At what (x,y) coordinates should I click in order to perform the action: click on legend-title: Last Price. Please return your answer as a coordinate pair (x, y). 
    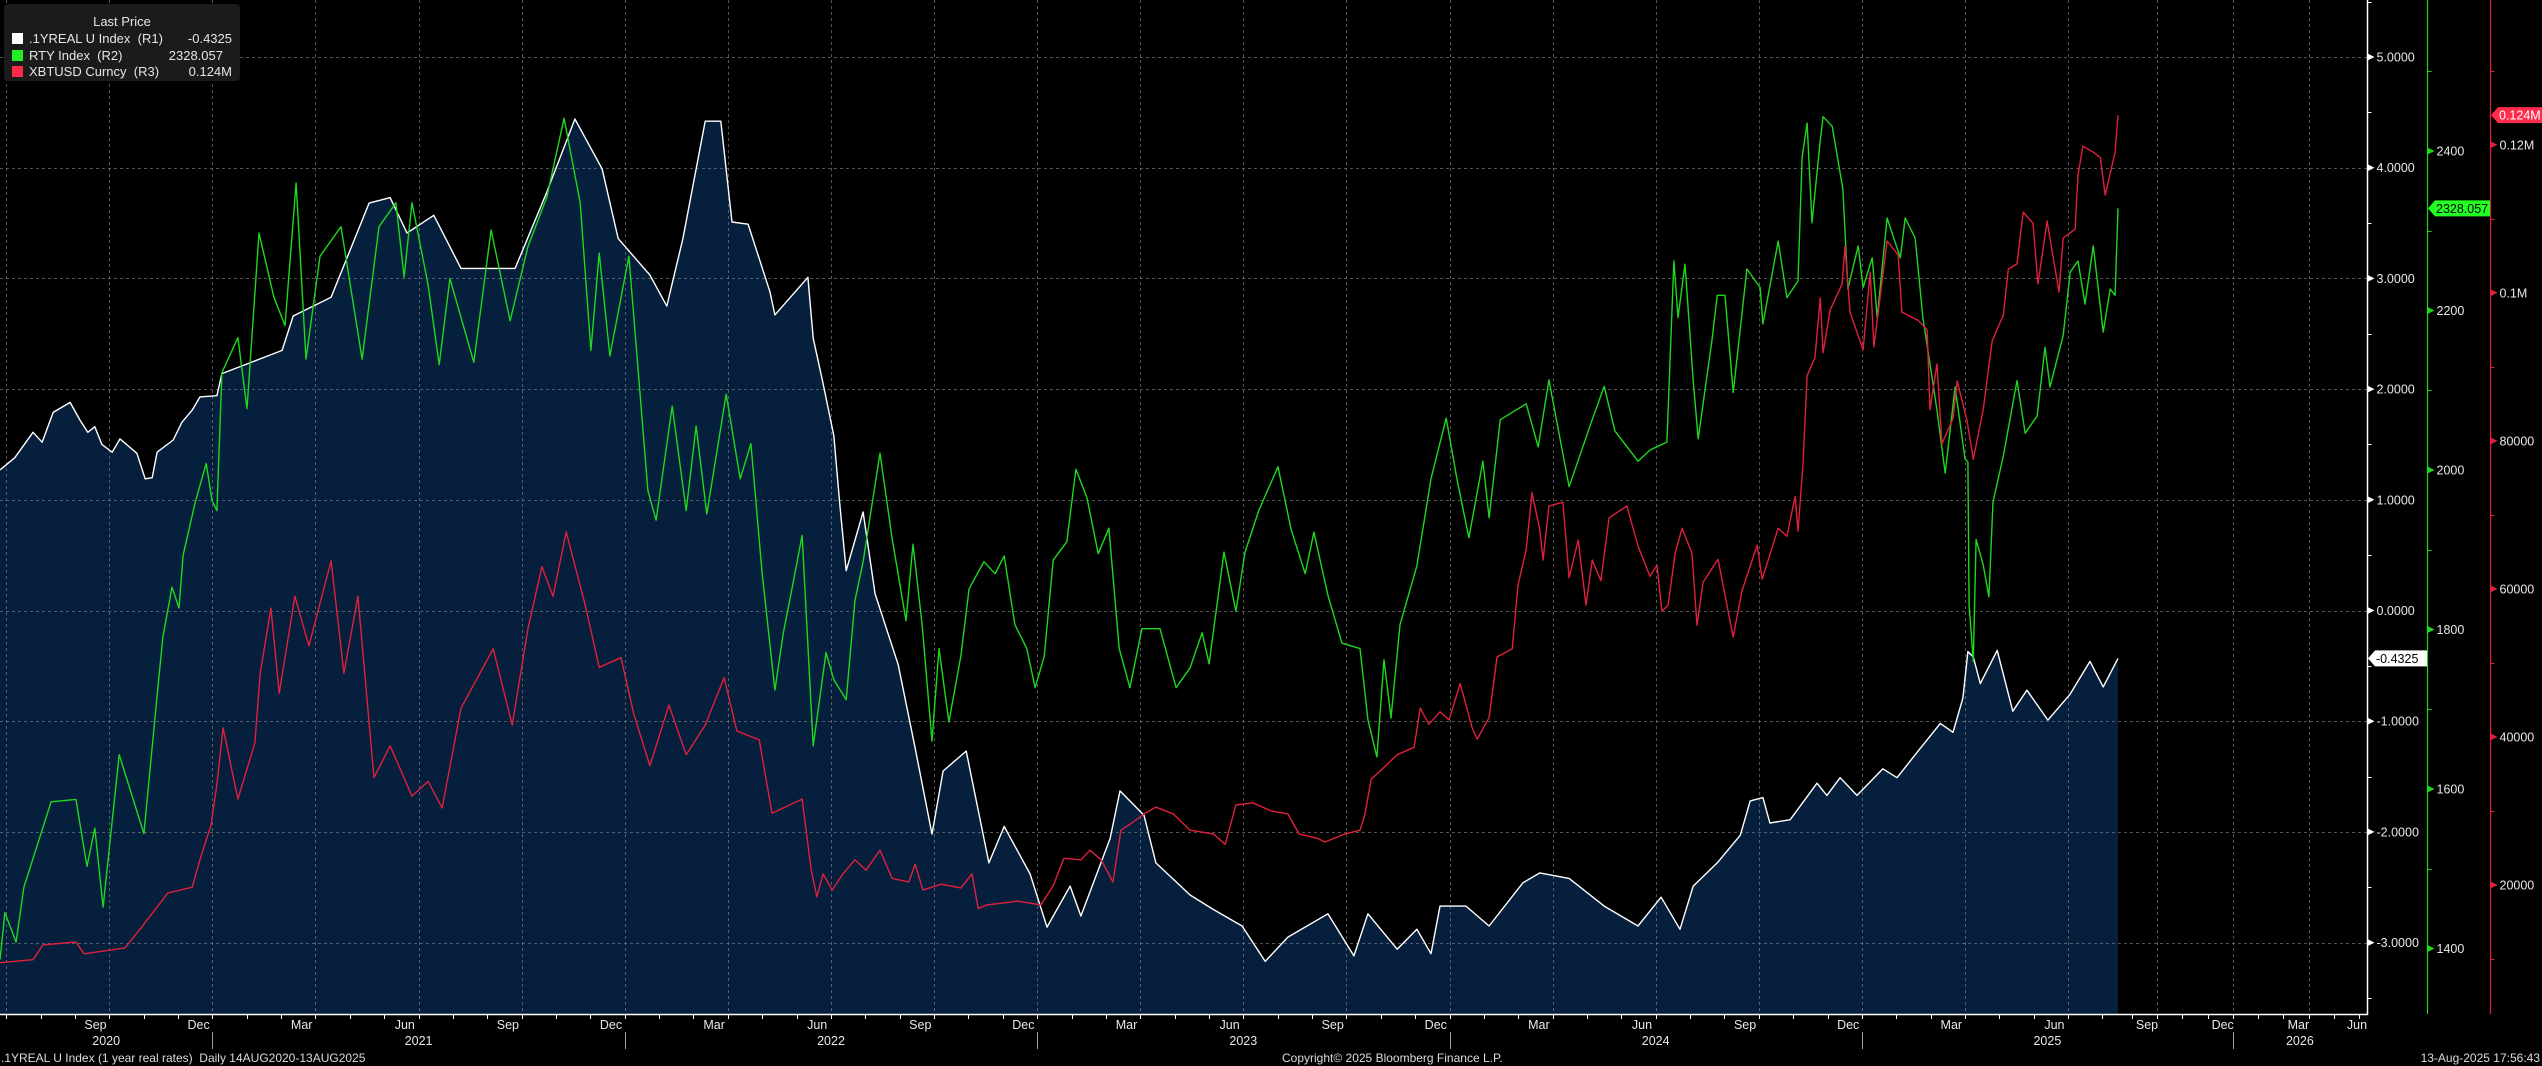
    Looking at the image, I should click on (122, 21).